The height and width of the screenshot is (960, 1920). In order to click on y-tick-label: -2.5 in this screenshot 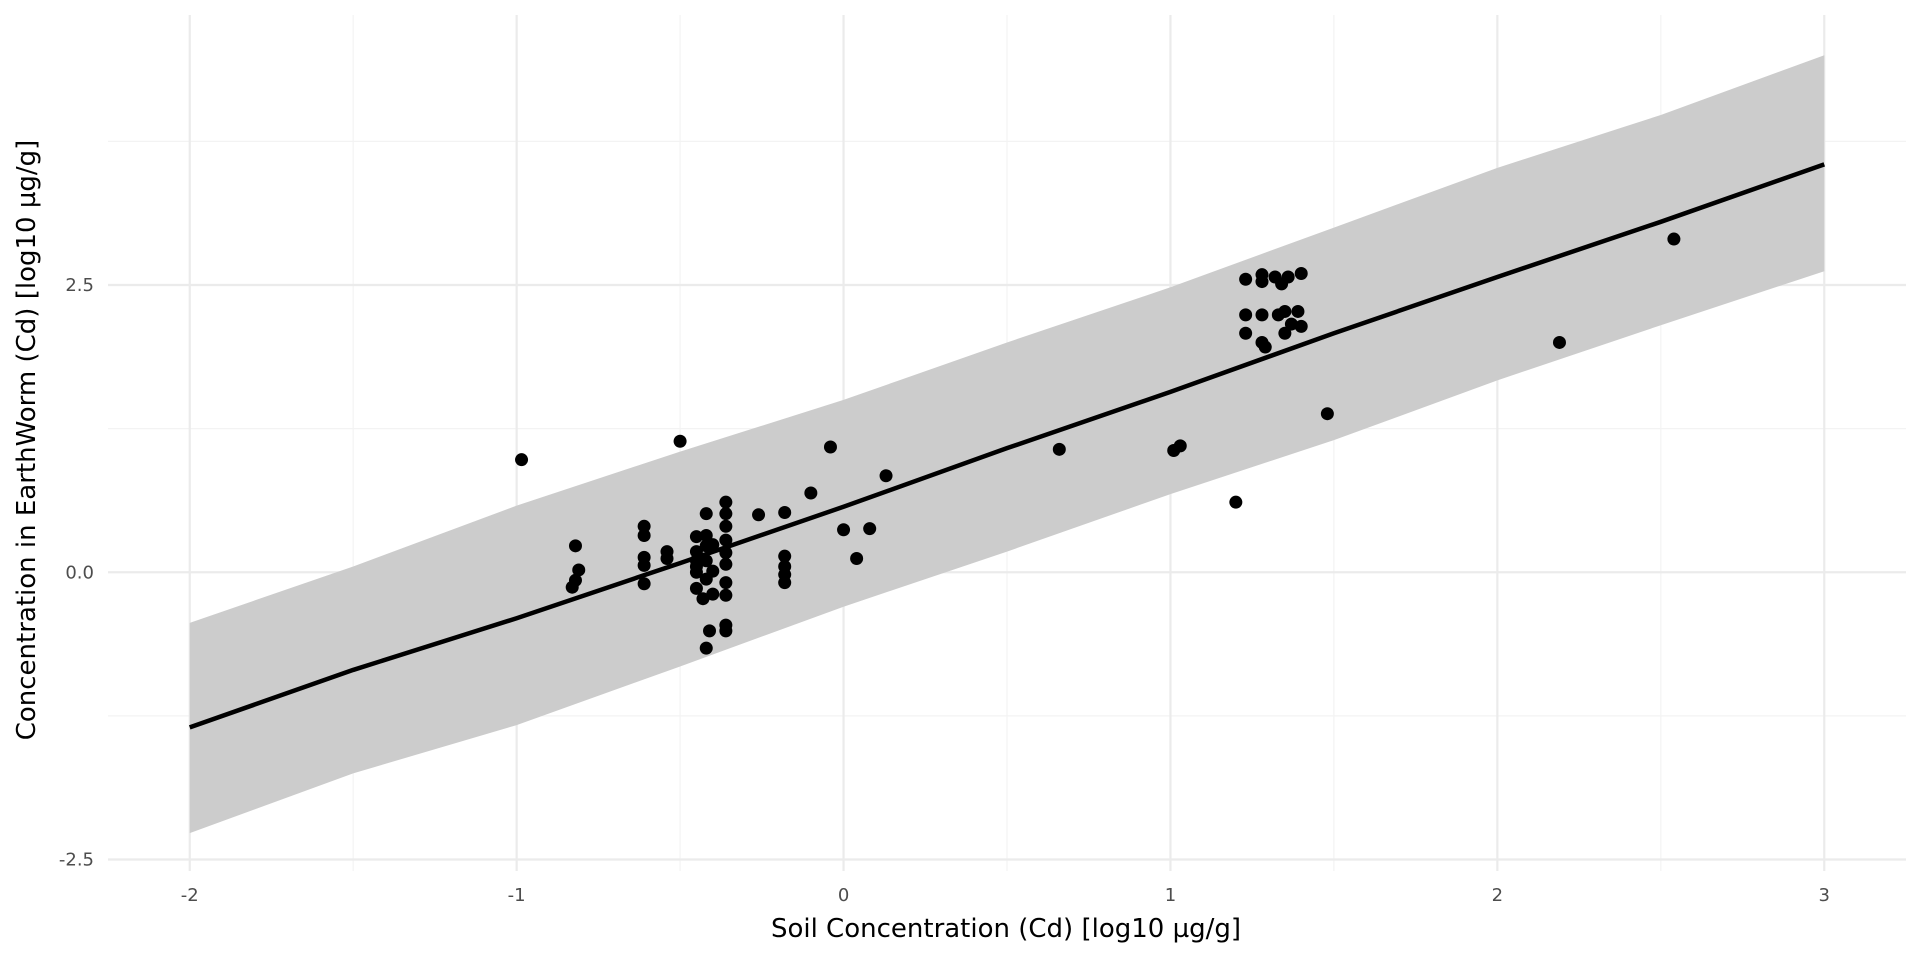, I will do `click(76, 860)`.